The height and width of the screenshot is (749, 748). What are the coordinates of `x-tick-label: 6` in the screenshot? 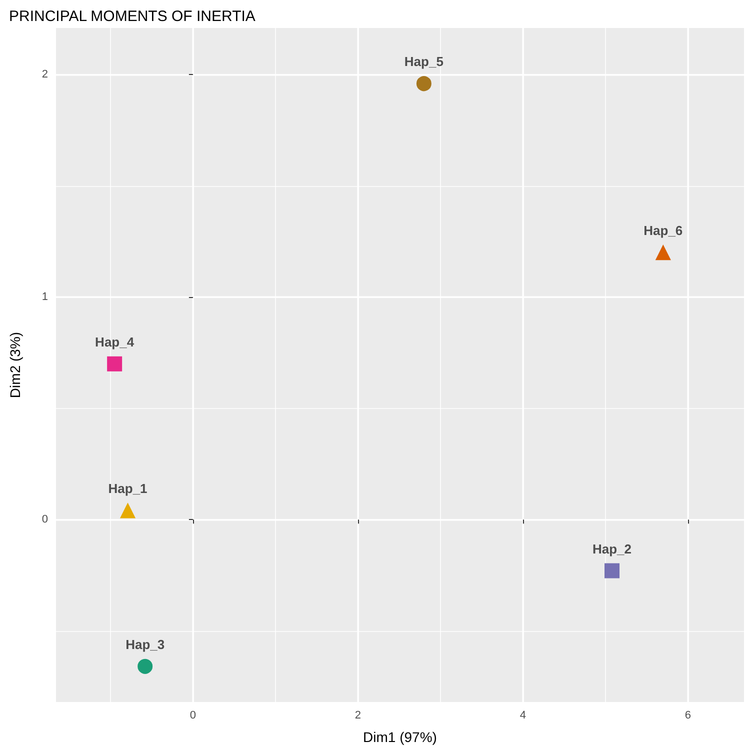 It's located at (687, 716).